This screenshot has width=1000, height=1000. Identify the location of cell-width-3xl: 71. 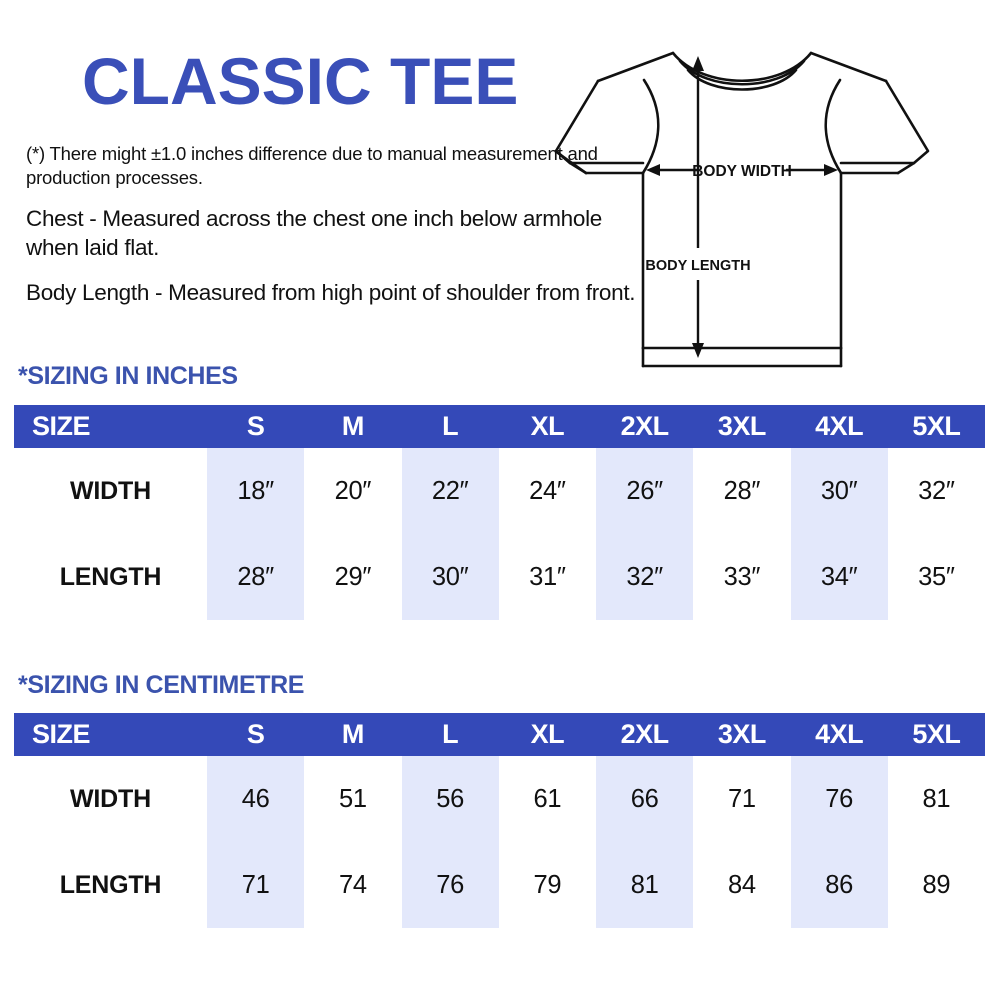
(742, 799).